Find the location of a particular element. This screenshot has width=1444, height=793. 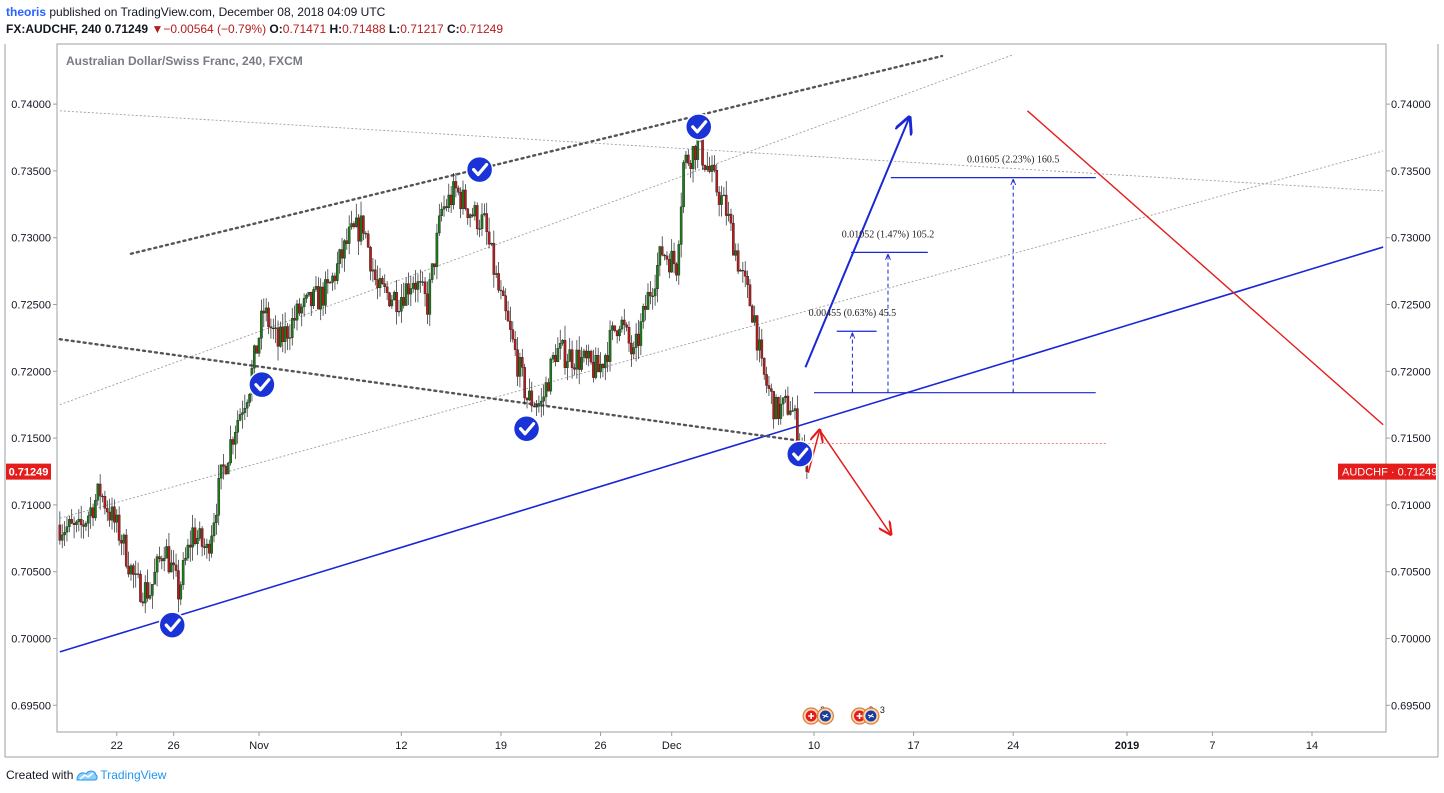

x-tick-label: Nov is located at coordinates (259, 746).